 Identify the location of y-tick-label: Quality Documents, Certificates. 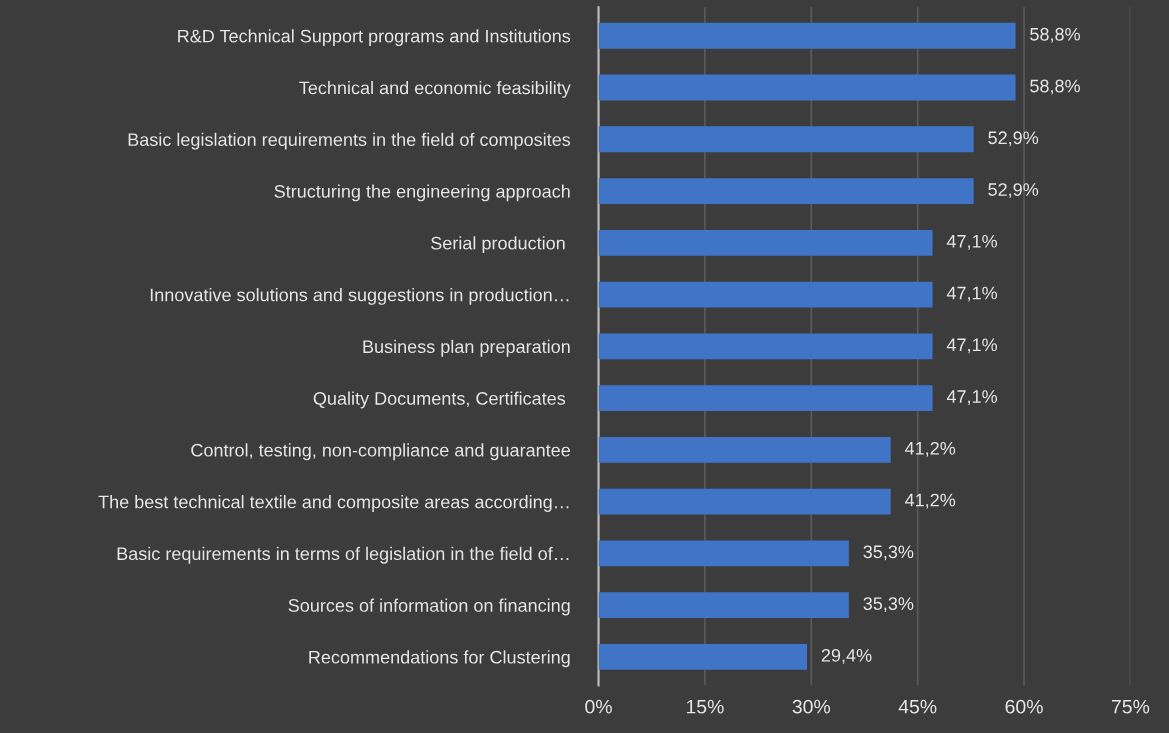
(439, 400).